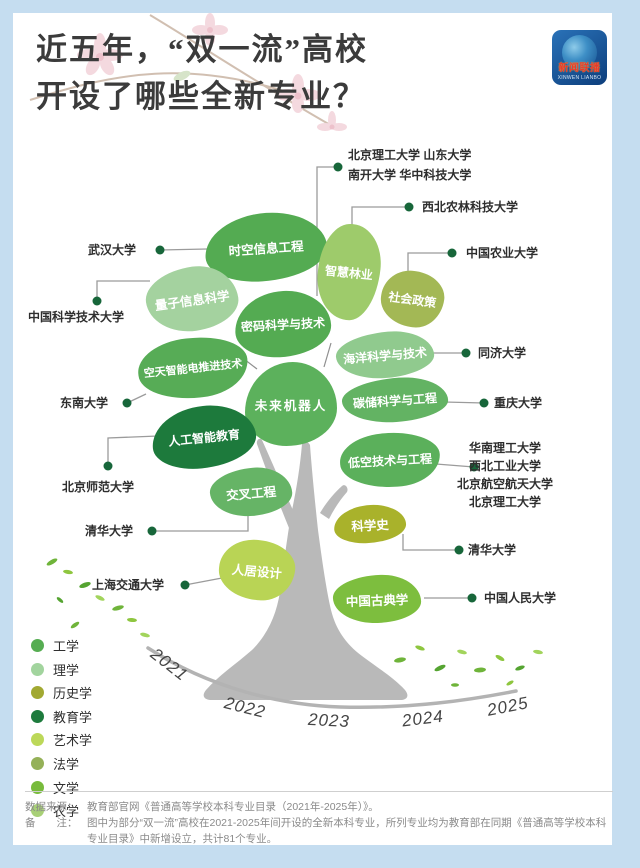  Describe the element at coordinates (579, 52) in the screenshot. I see `globe-icon` at that location.